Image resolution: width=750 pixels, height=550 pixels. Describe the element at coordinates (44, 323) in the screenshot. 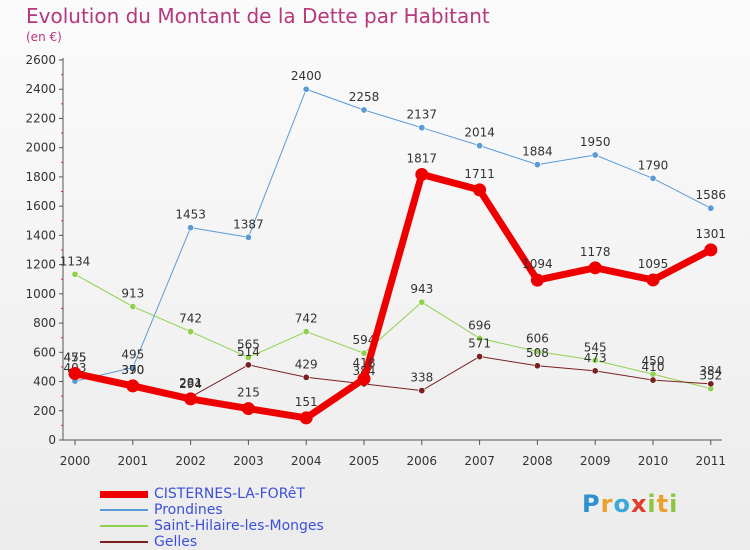

I see `y-tick-label: 800` at that location.